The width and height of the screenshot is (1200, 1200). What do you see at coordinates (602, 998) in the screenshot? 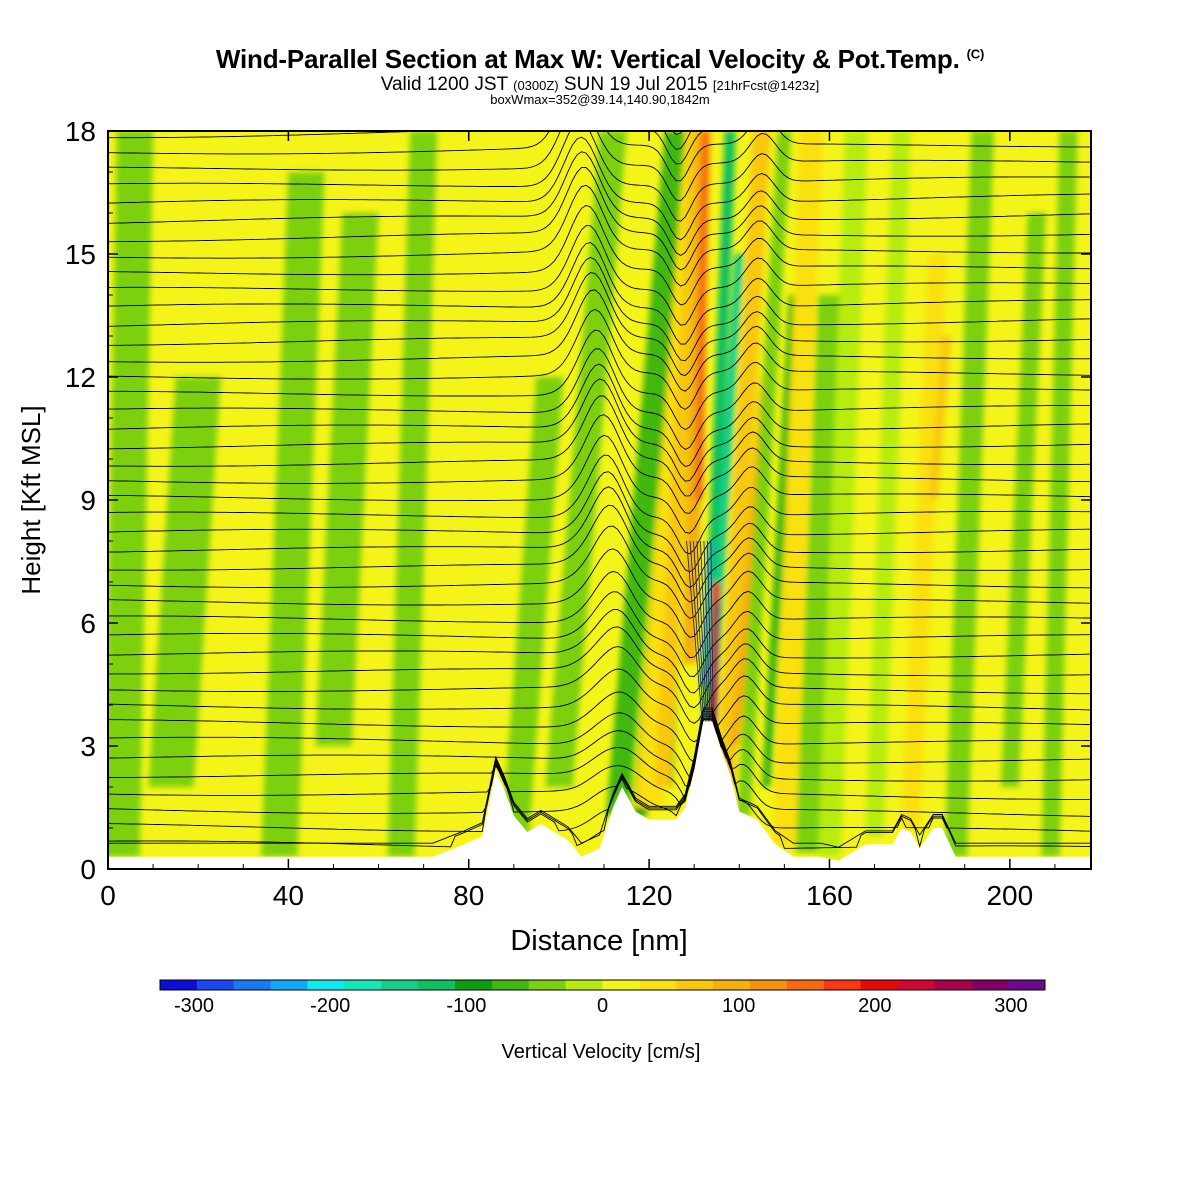
I see `colorbar: -300 -200 -100 0 100 200 300` at bounding box center [602, 998].